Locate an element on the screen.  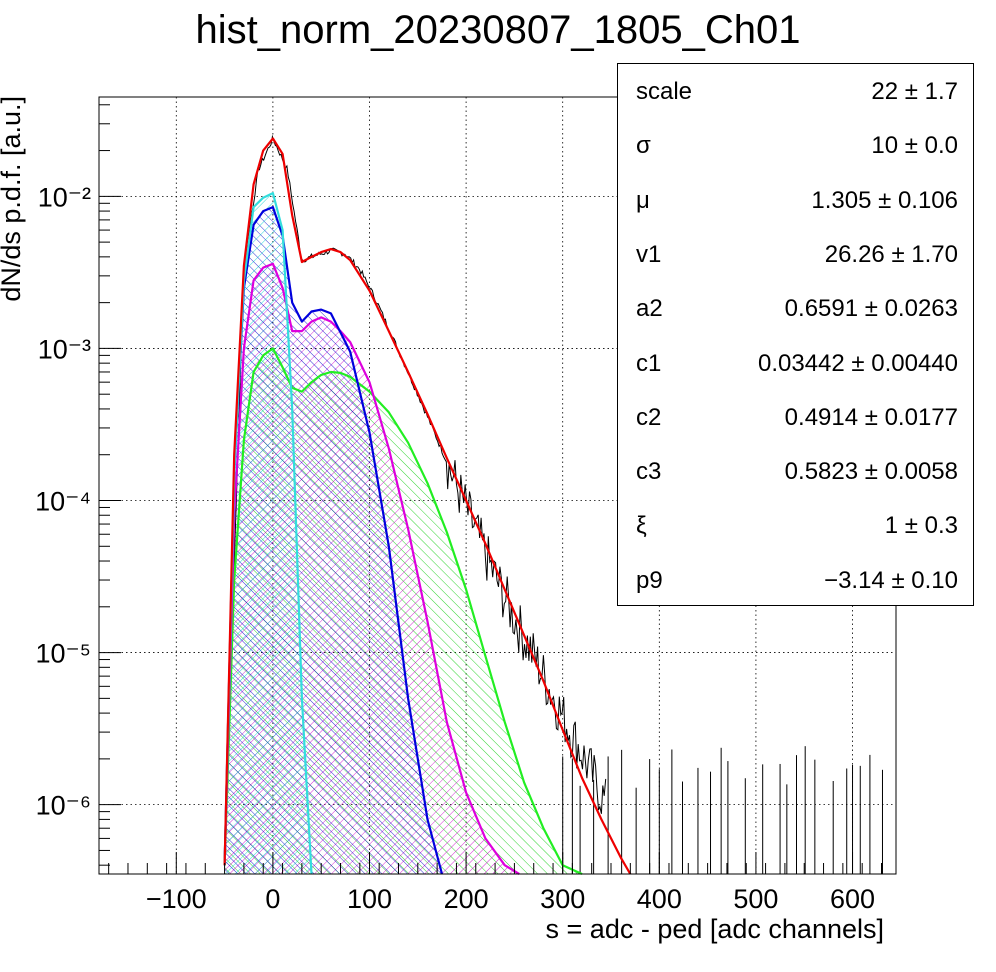
y-tick-label: 10⁻⁴ is located at coordinates (63, 502).